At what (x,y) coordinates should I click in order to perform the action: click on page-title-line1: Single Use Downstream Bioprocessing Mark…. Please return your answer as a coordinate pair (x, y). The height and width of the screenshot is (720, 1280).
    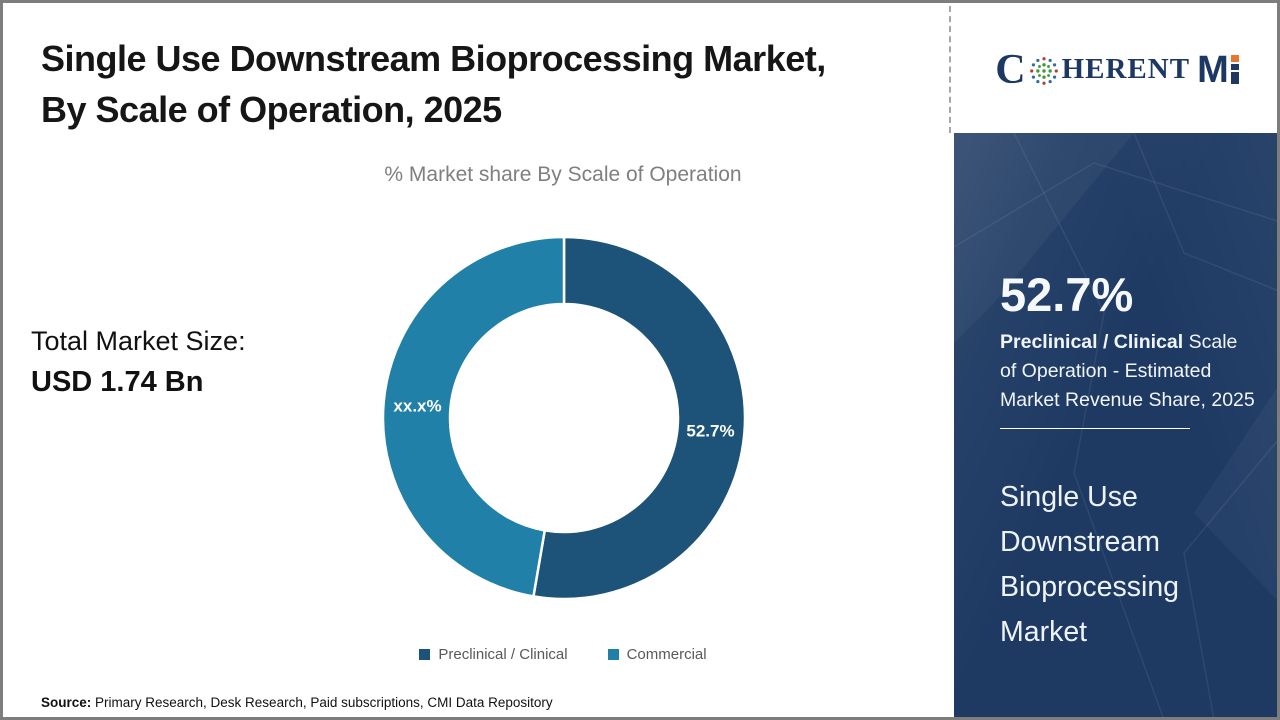
    Looking at the image, I should click on (433, 58).